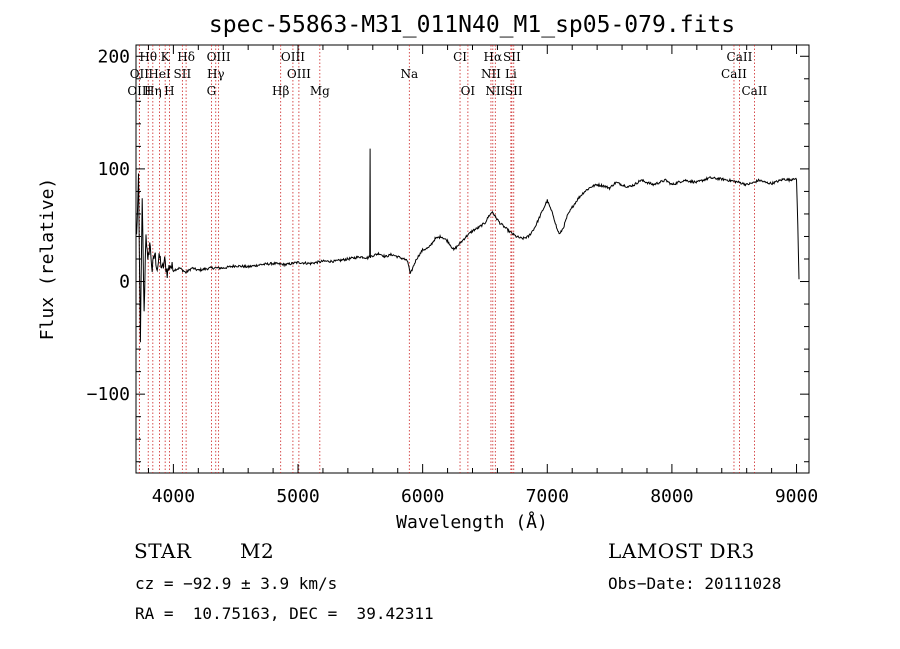 The height and width of the screenshot is (649, 900). Describe the element at coordinates (472, 522) in the screenshot. I see `x-axis-label: Wavelength (Å)` at that location.